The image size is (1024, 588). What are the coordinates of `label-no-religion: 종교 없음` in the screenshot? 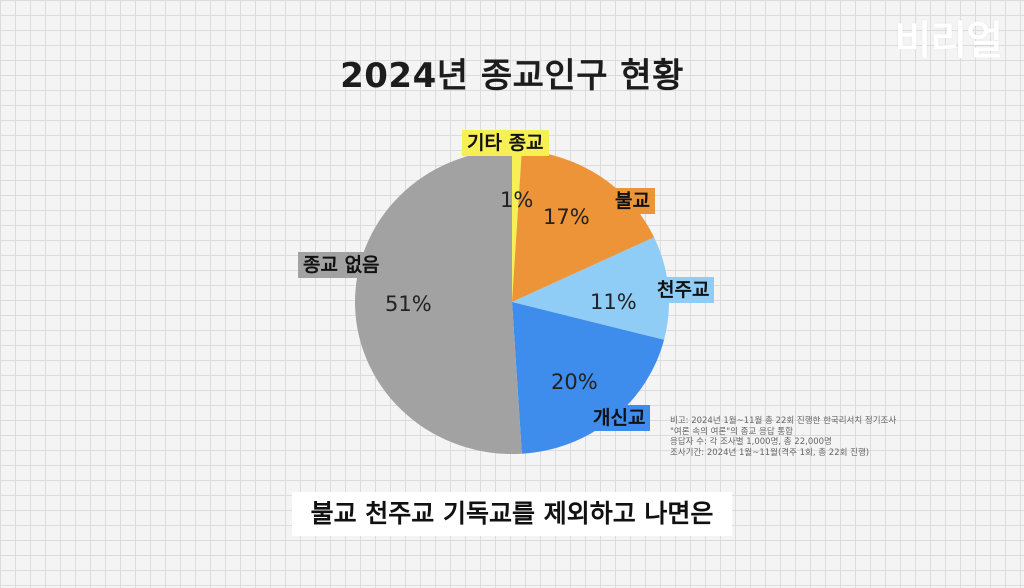 It's located at (341, 265).